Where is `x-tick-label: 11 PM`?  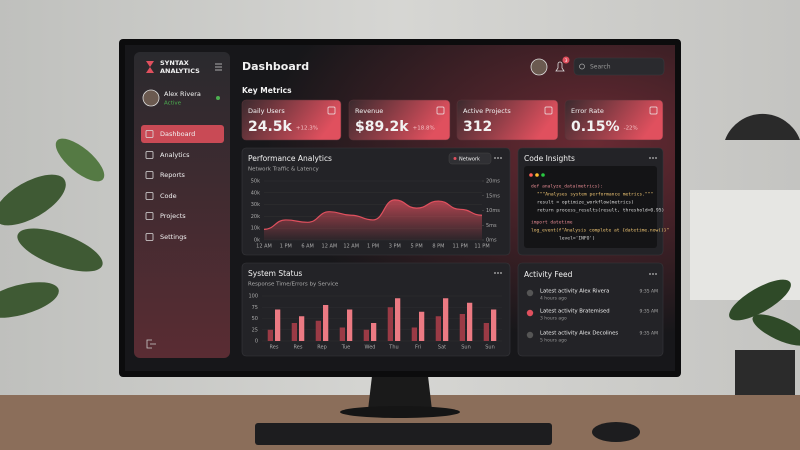 x-tick-label: 11 PM is located at coordinates (481, 247).